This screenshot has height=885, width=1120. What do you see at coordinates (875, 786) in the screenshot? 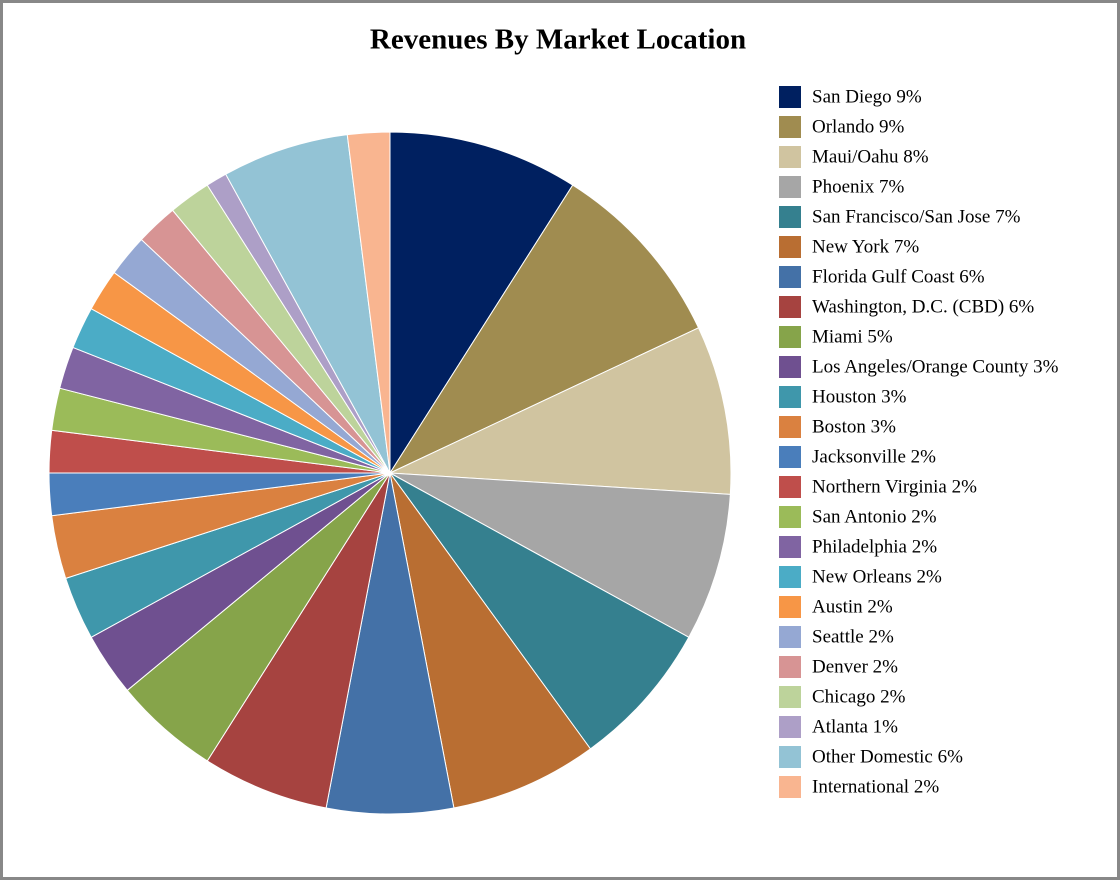
I see `legend-label: International 2%` at bounding box center [875, 786].